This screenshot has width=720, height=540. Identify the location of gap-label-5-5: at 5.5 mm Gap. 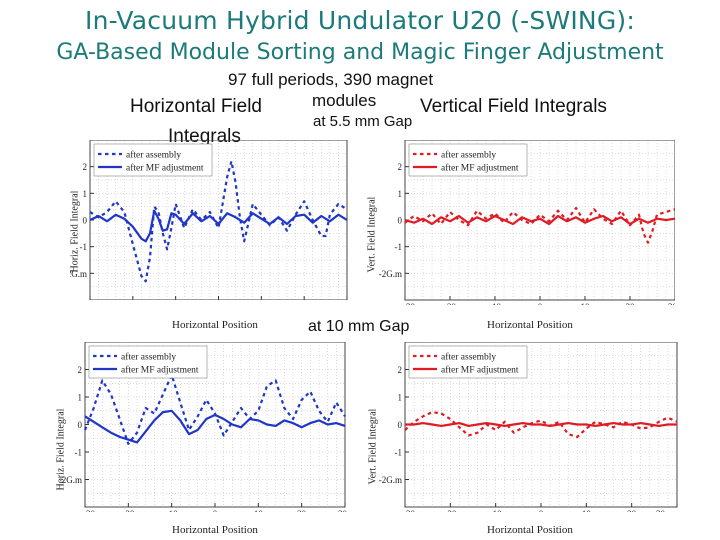
(363, 121).